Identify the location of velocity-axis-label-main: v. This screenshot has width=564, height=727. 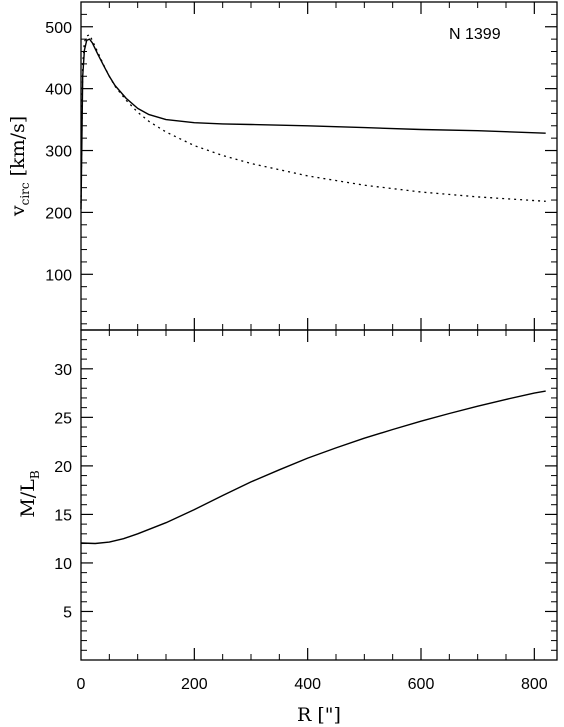
(18, 211).